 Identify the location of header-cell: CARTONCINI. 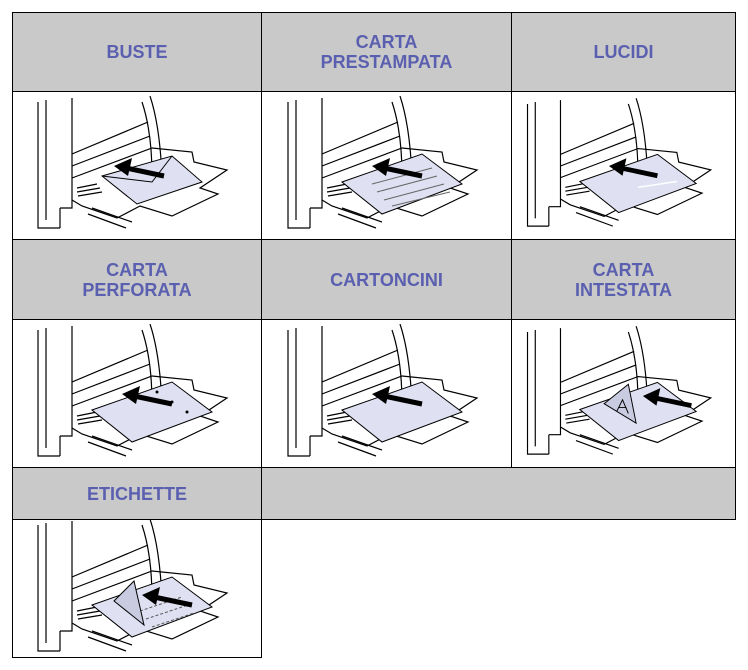
(387, 280).